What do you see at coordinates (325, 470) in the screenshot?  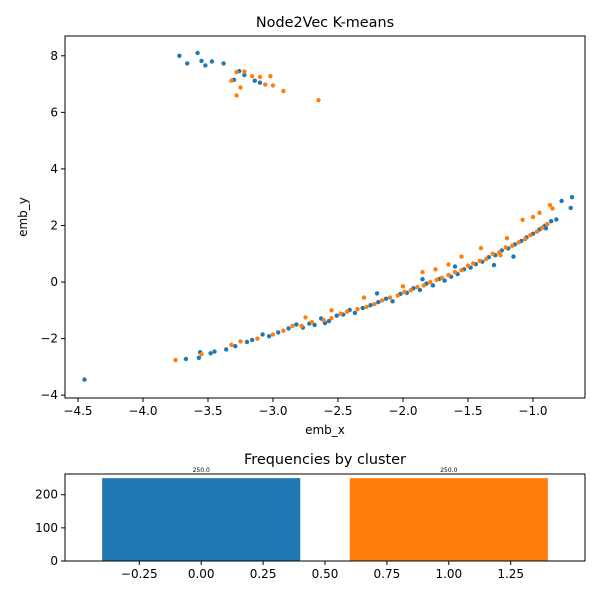 I see `bar-value-labels: 250.0 250.0` at bounding box center [325, 470].